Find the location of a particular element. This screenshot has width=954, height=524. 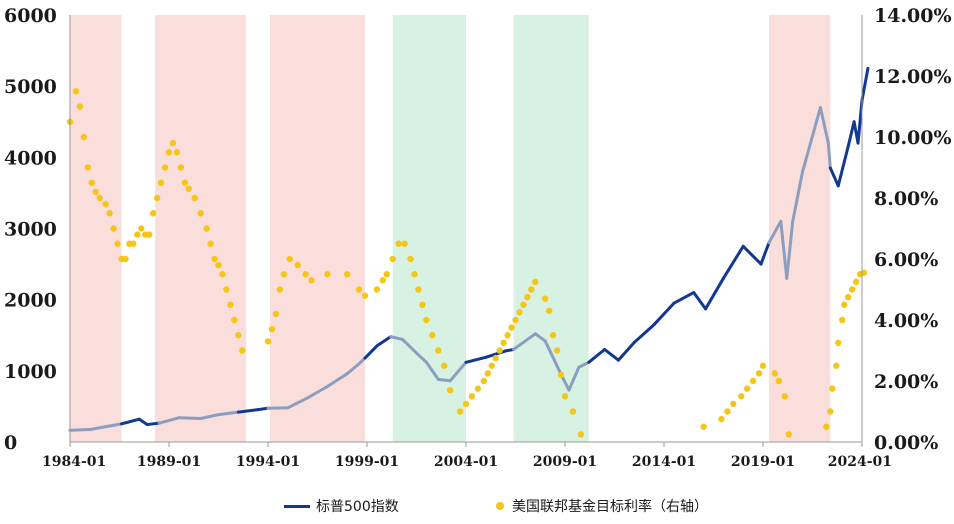

x-tick-label: 2014-01 is located at coordinates (664, 462).